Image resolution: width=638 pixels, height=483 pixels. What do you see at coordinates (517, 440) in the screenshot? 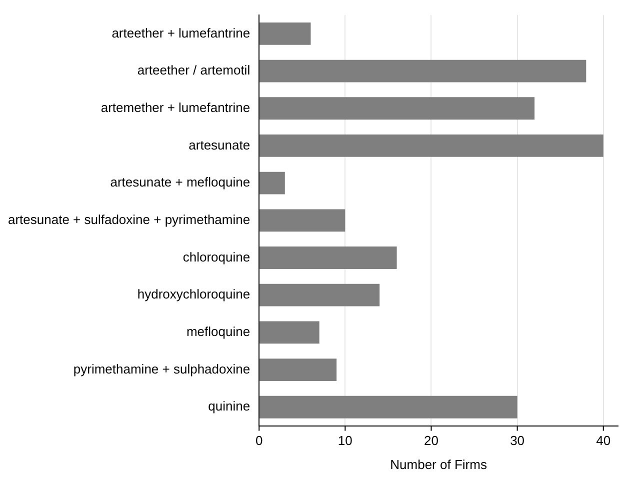
I see `x-tick-label: 30` at bounding box center [517, 440].